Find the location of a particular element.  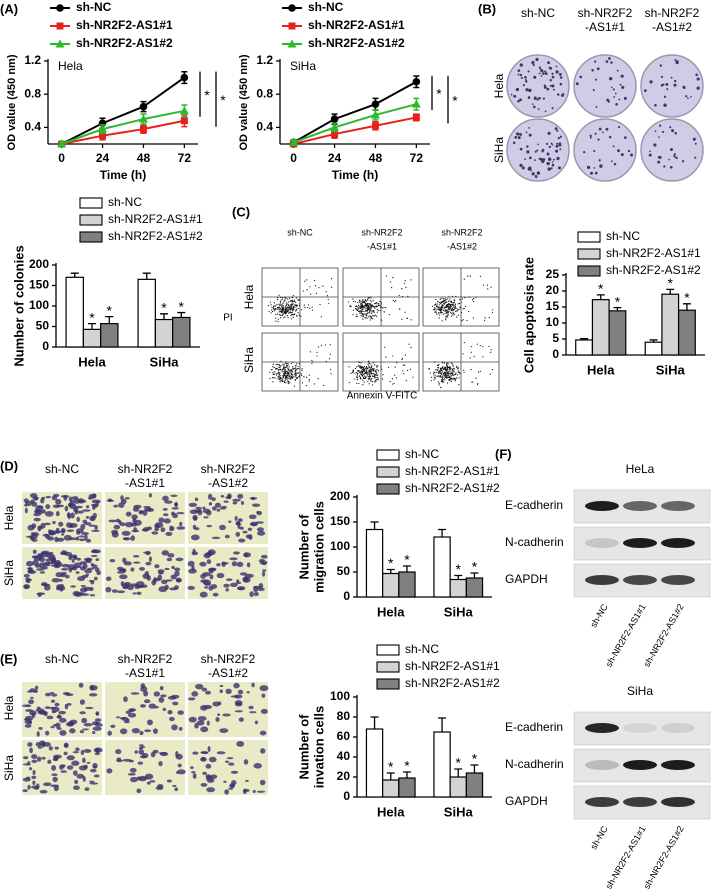

y-tick-label: 10 is located at coordinates (553, 322).